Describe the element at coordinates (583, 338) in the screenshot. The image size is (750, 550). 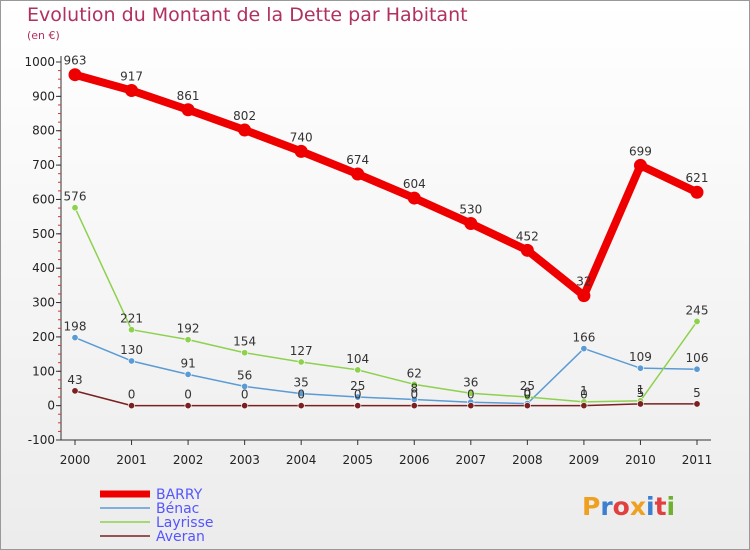
I see `data-label: 166` at that location.